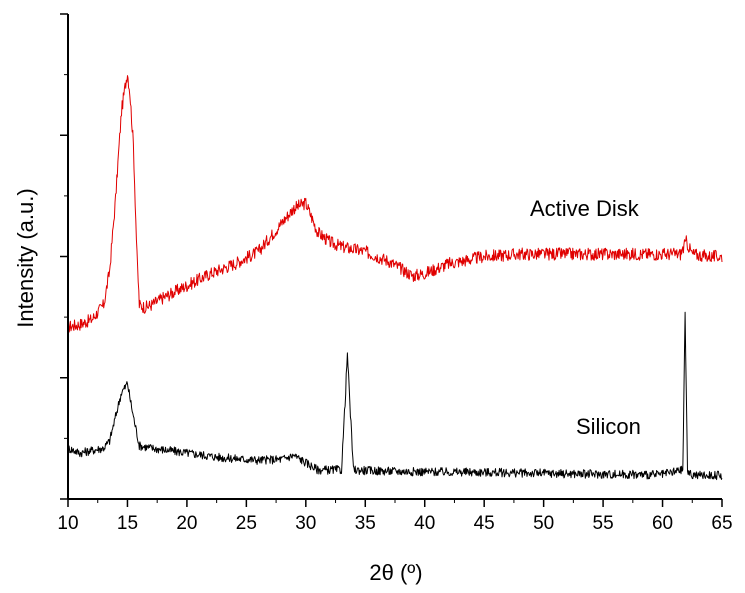  I want to click on x-tick-label: 35, so click(365, 523).